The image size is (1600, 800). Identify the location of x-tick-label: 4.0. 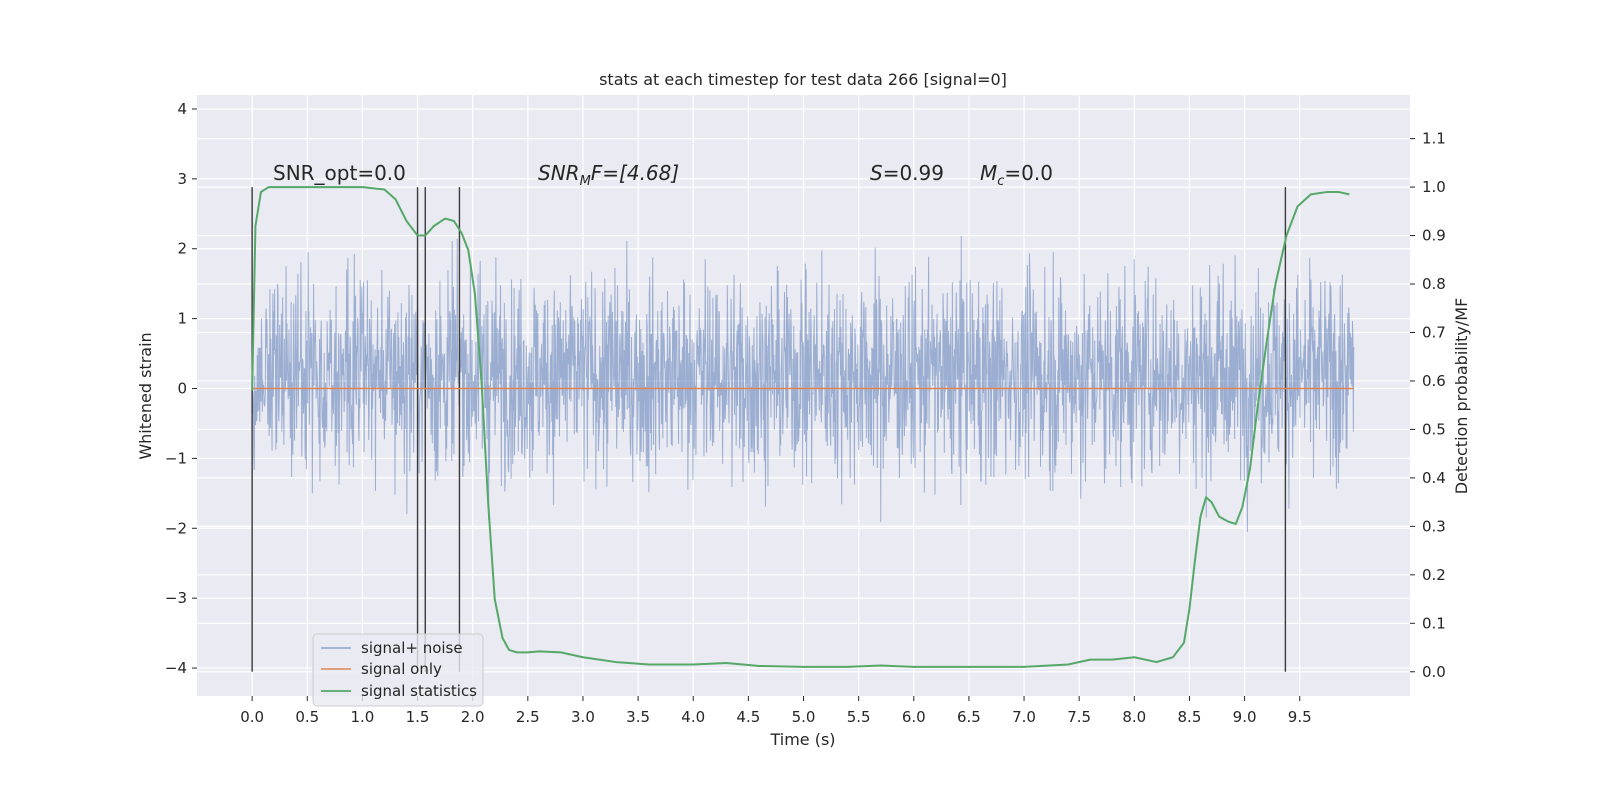
(693, 717).